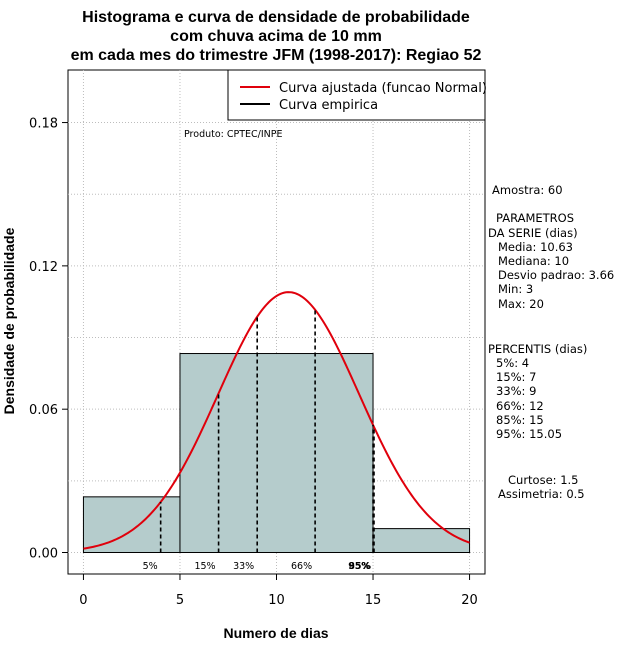 The image size is (640, 660). What do you see at coordinates (469, 600) in the screenshot?
I see `x-tick-label-4: 20` at bounding box center [469, 600].